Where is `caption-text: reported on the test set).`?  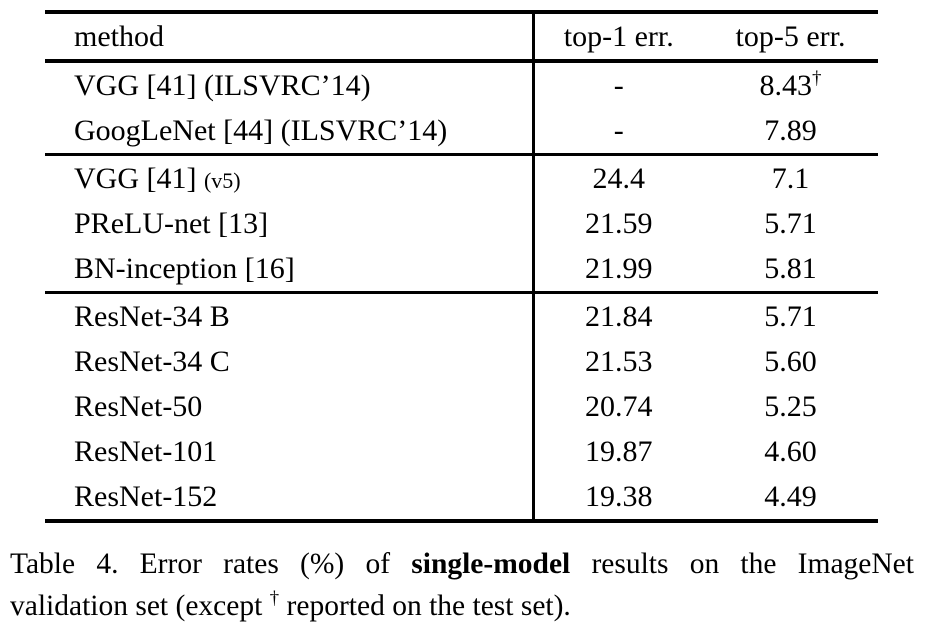 caption-text: reported on the test set). is located at coordinates (425, 606).